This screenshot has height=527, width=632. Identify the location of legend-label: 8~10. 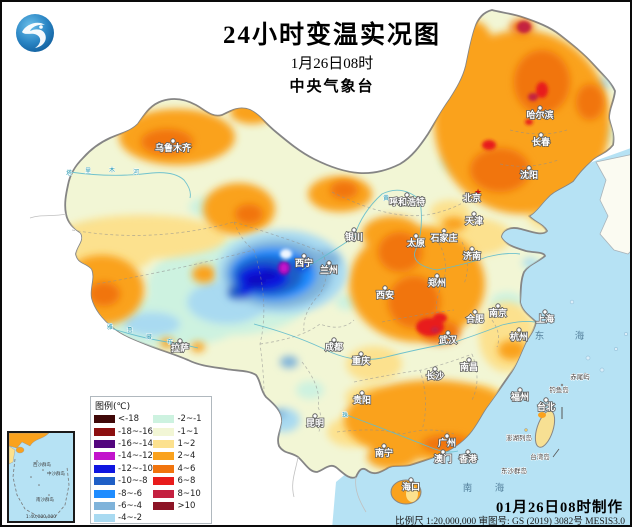
(189, 493).